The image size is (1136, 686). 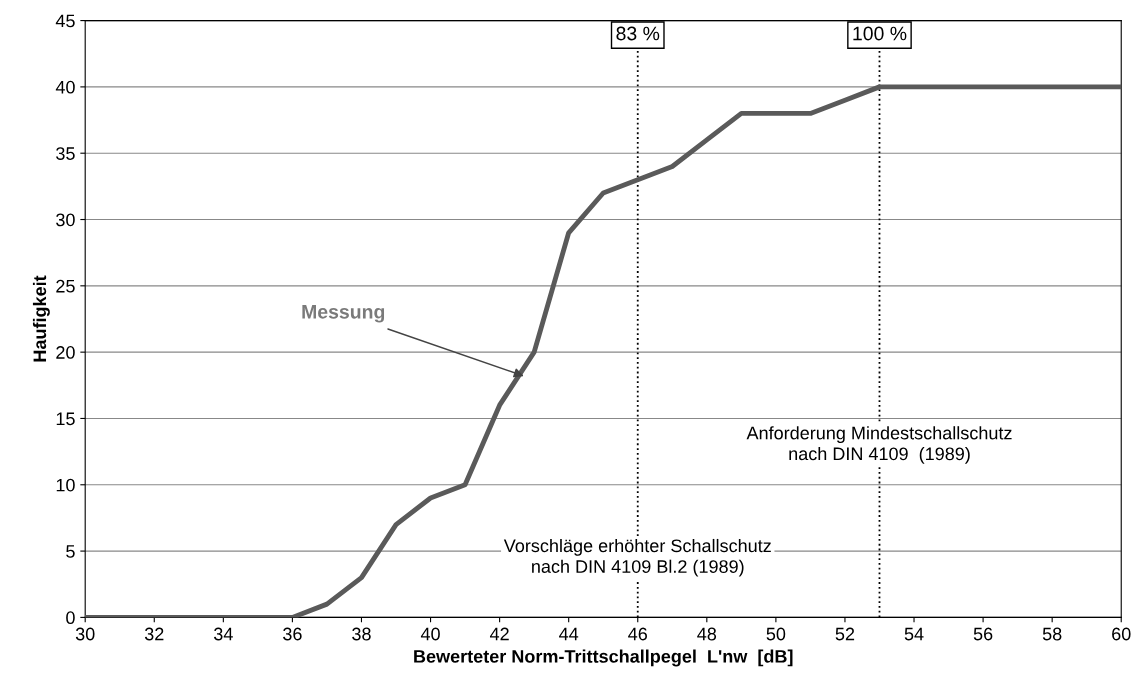 I want to click on x-tick-label: 48, so click(x=707, y=634).